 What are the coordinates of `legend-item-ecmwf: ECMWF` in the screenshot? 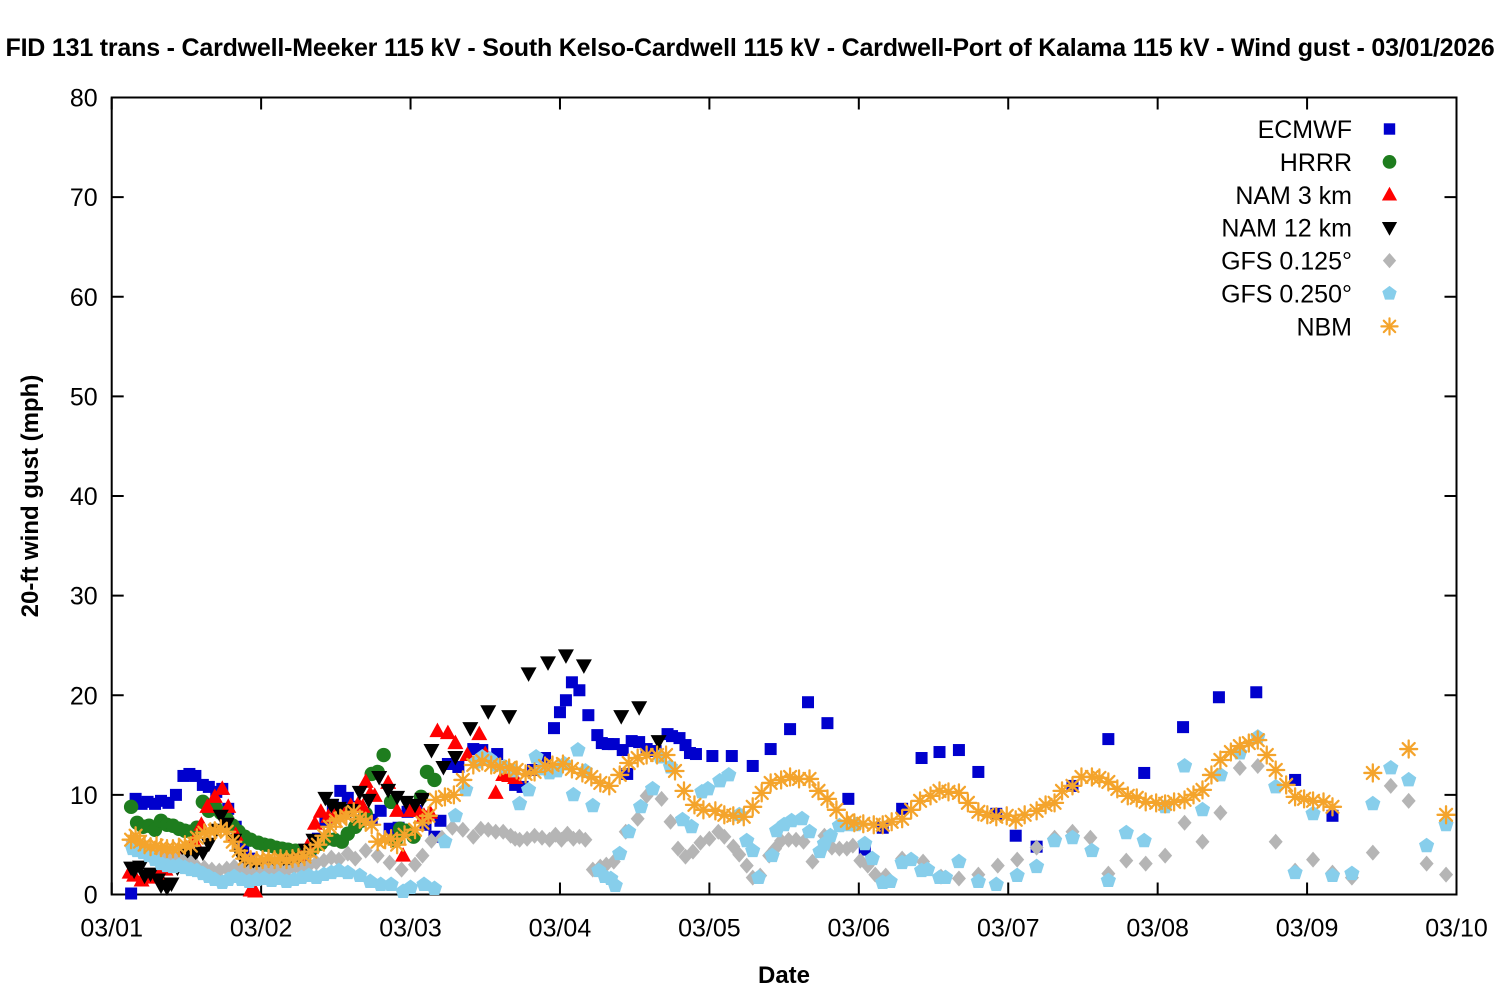 It's located at (1327, 130).